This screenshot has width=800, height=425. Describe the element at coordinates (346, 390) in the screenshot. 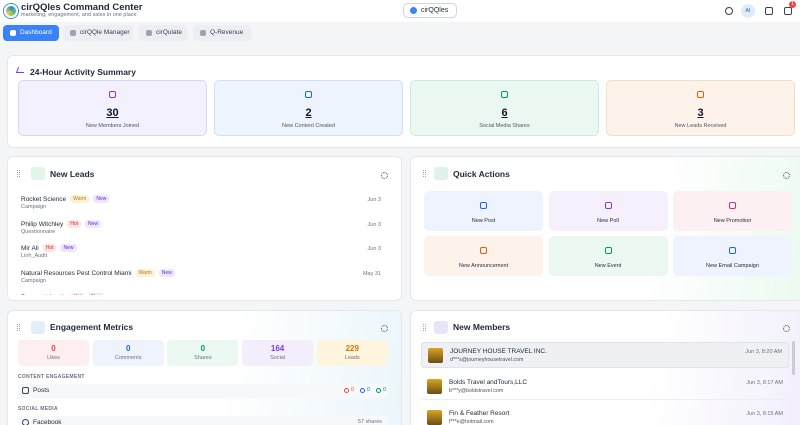

I see `stat-icon` at that location.